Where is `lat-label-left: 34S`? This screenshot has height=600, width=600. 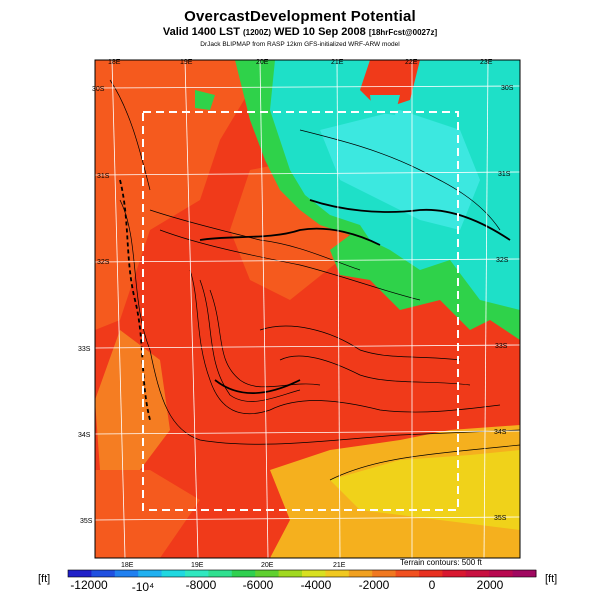 lat-label-left: 34S is located at coordinates (84, 435).